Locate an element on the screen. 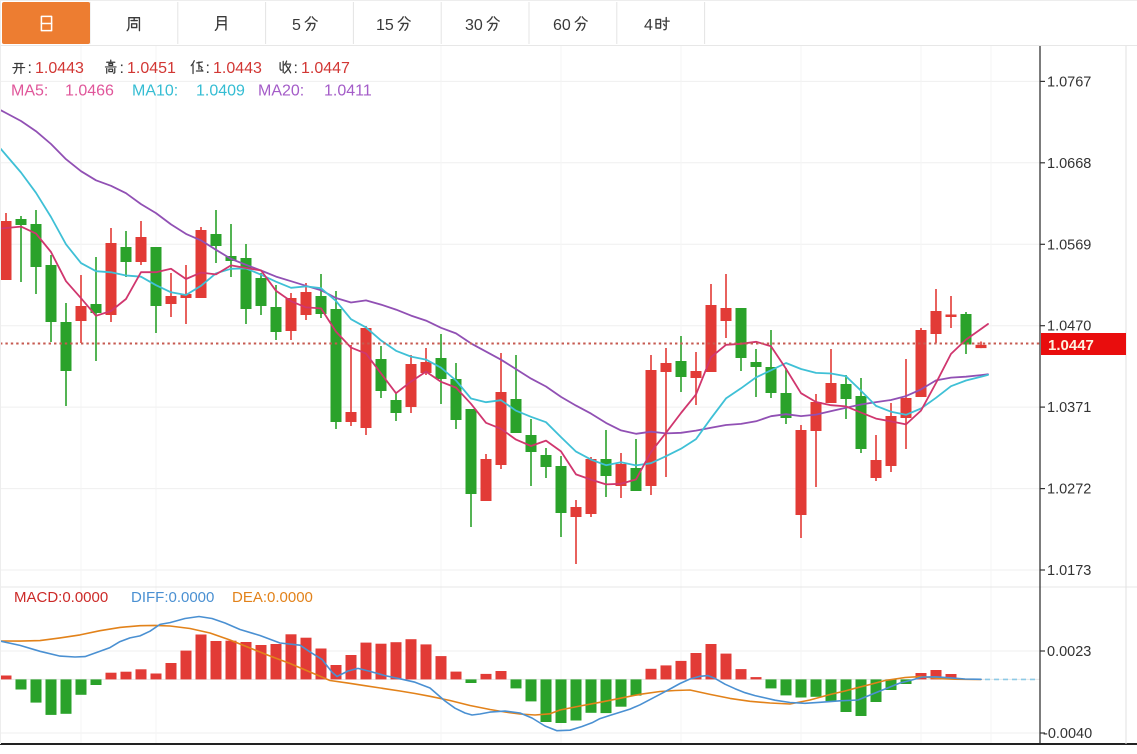 This screenshot has width=1137, height=754. svg-text: DIFF:0.0000 is located at coordinates (172, 597).